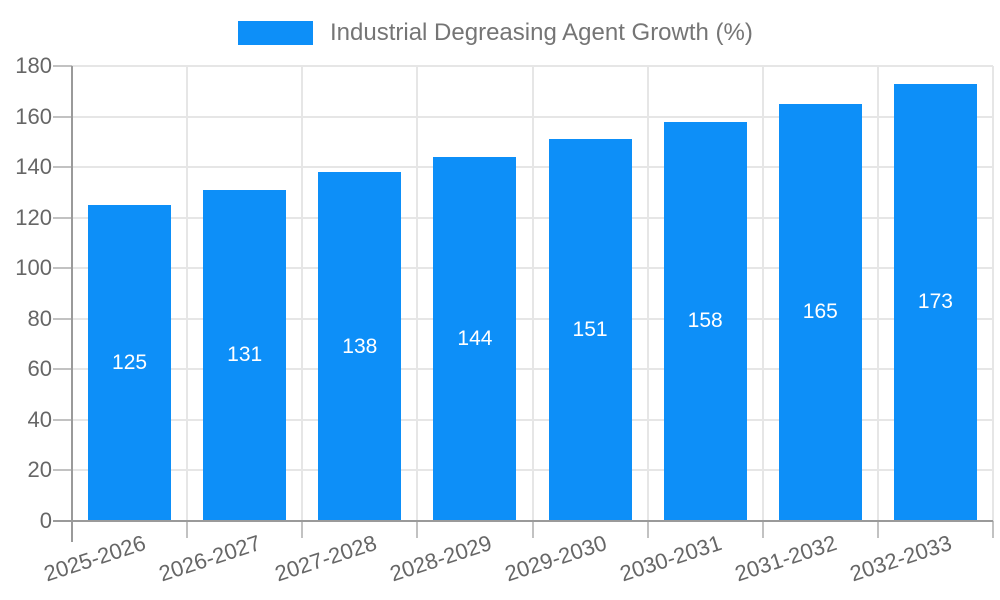 The height and width of the screenshot is (600, 1000). I want to click on y-axis-tick-label: 100, so click(33, 268).